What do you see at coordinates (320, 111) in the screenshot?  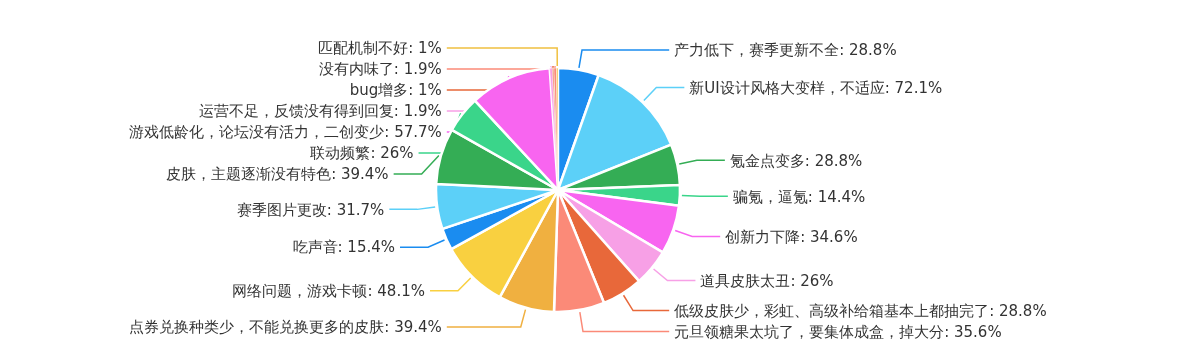 I see `slice-label: 运营不足，反馈没有得到回复: 1.9%` at bounding box center [320, 111].